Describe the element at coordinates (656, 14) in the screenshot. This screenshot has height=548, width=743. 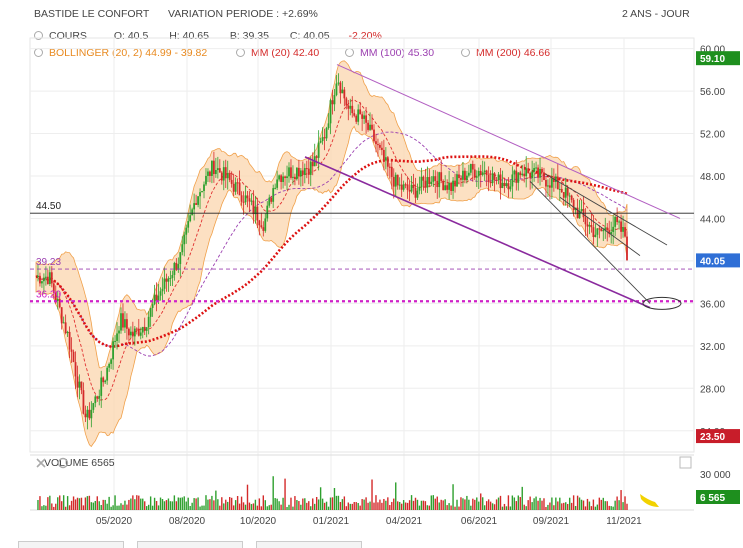
I see `period-label: 2 ANS - JOUR` at that location.